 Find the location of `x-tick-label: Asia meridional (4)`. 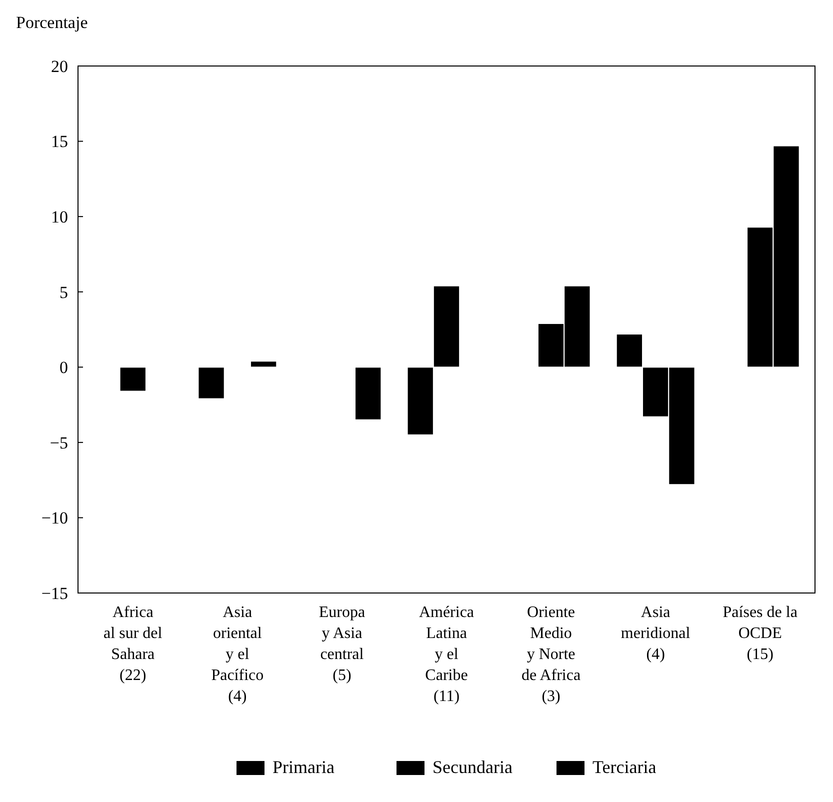

x-tick-label: Asia meridional (4) is located at coordinates (655, 633).